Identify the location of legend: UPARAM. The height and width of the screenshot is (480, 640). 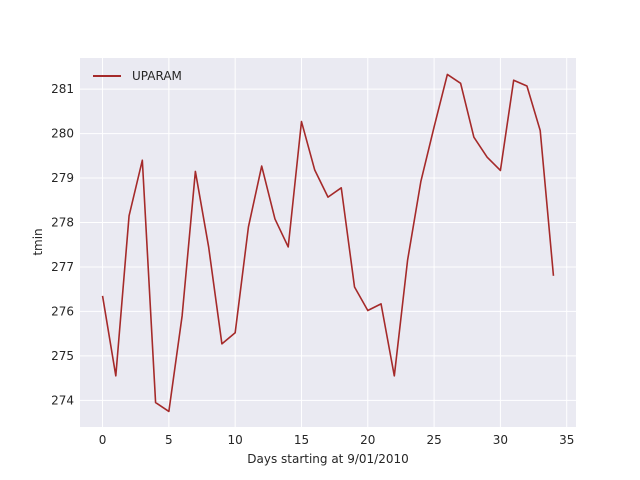
(137, 76).